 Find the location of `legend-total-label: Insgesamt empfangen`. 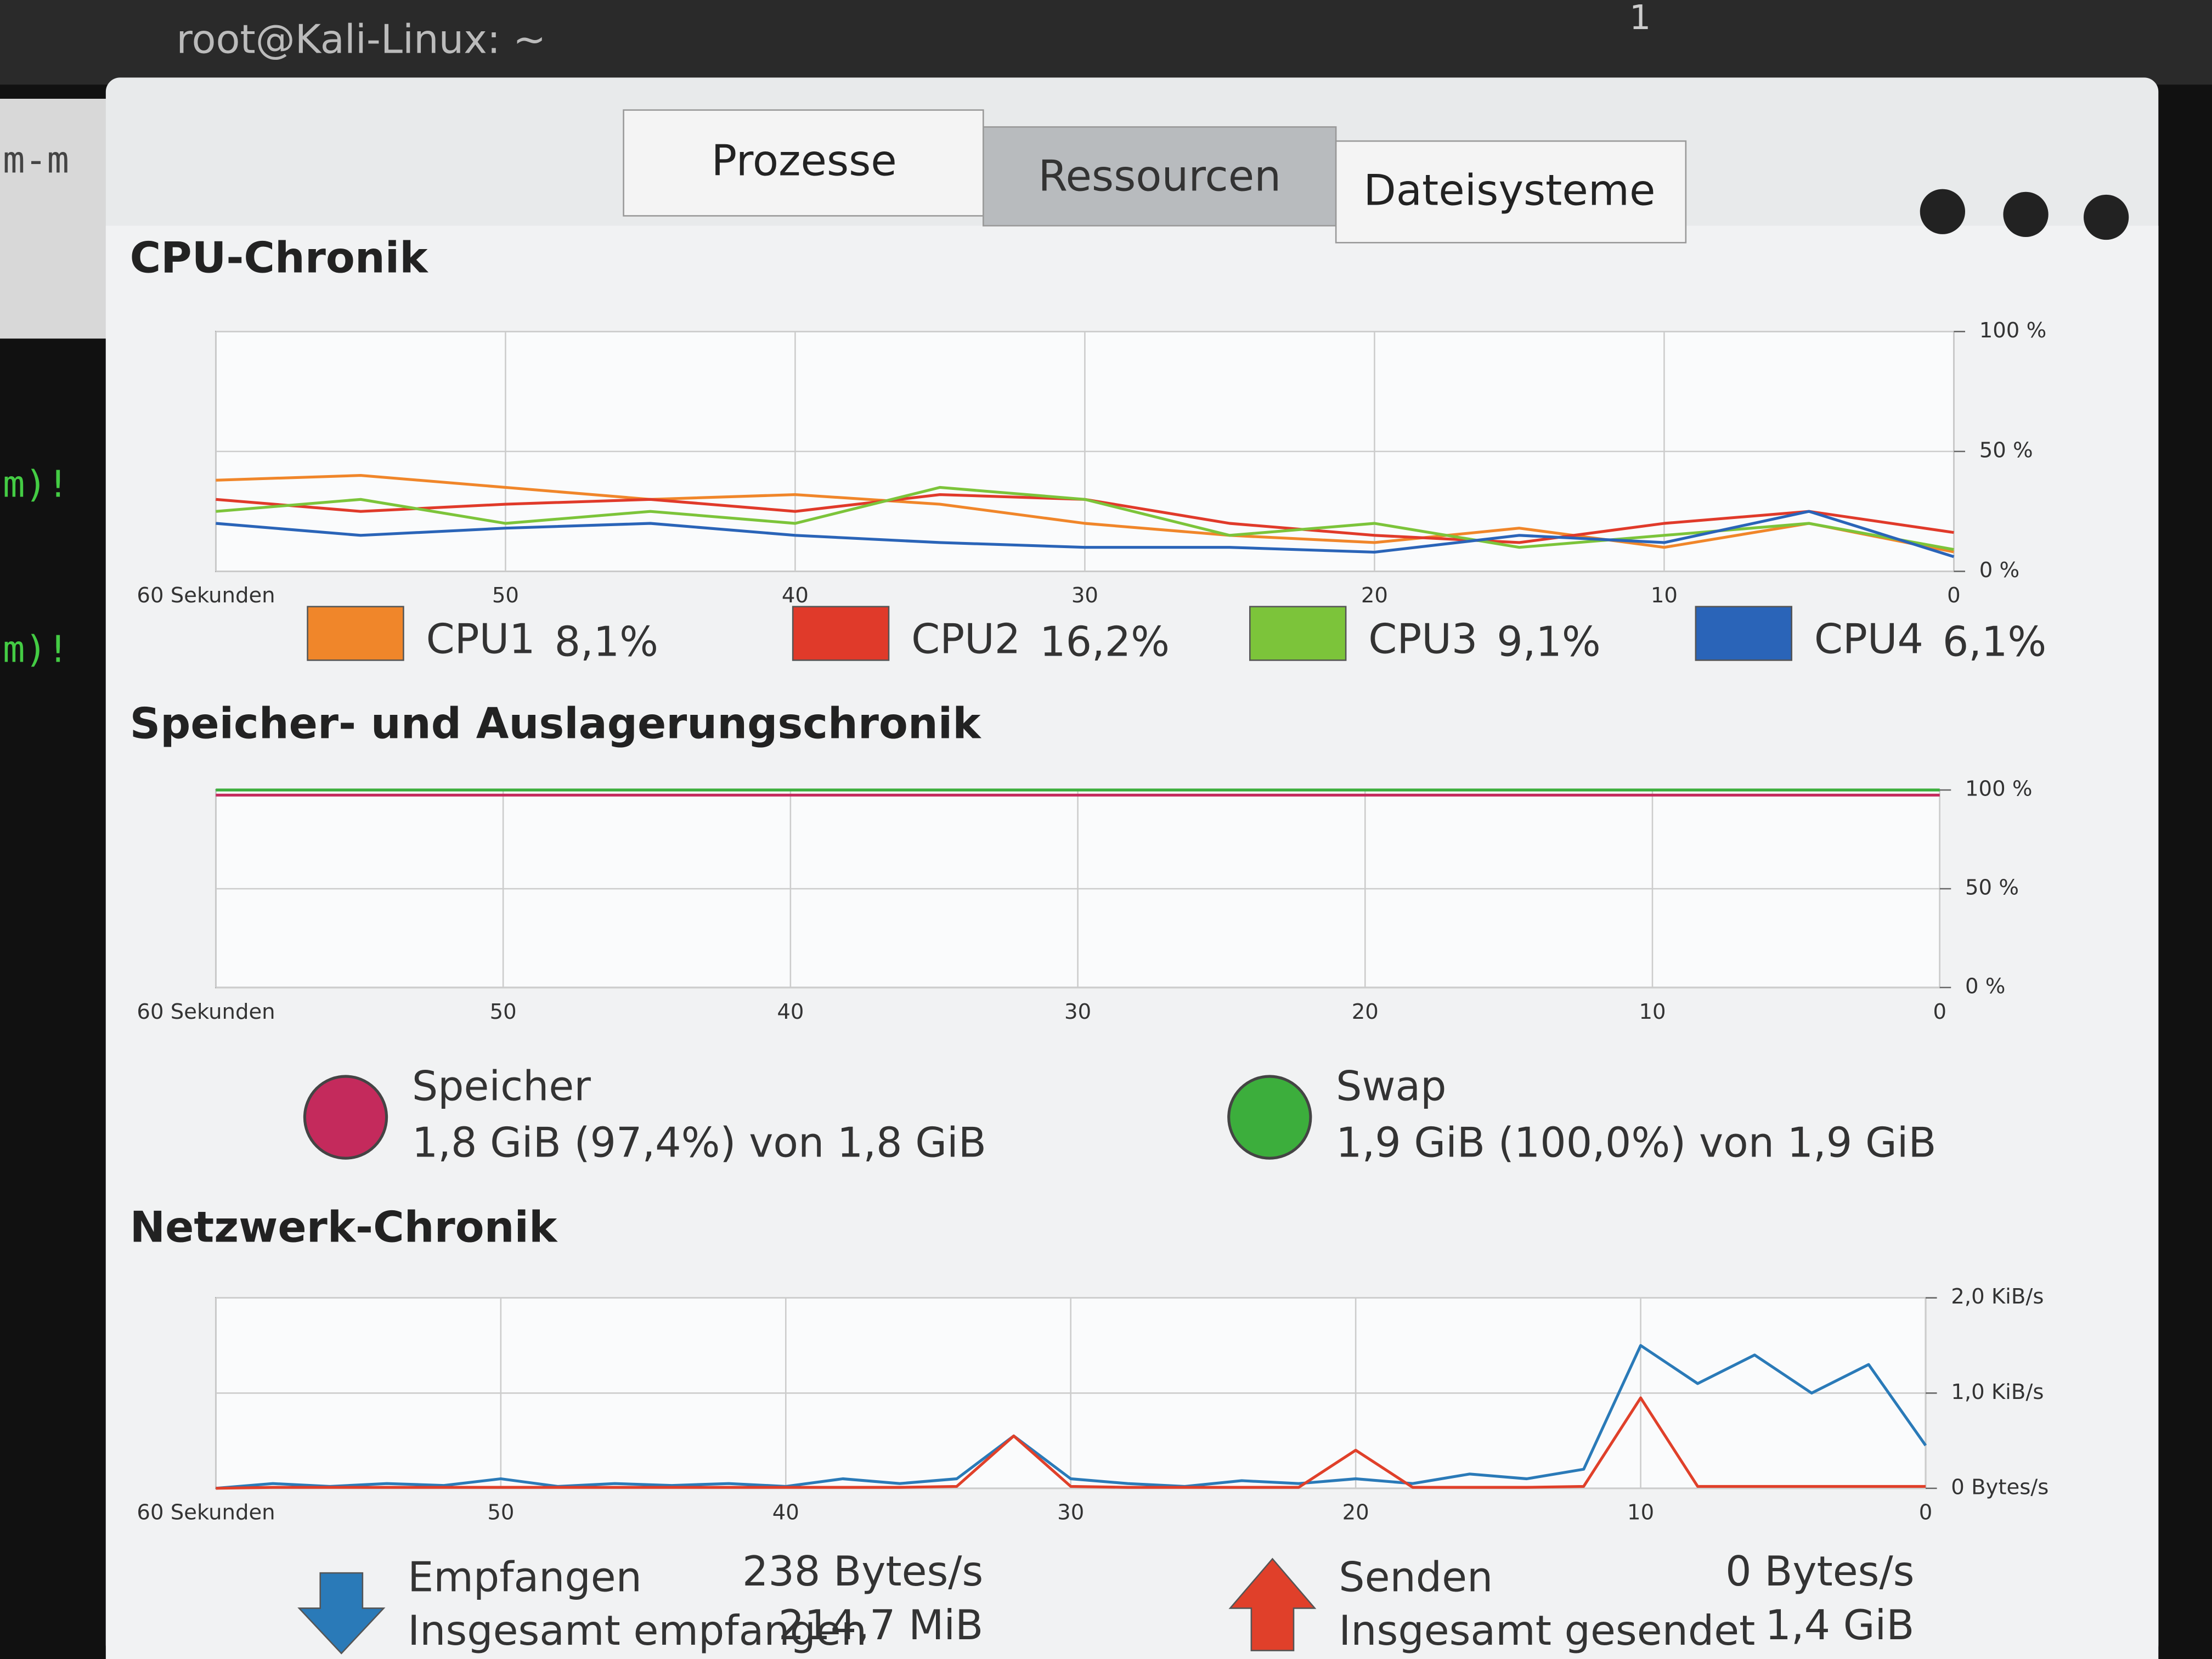

legend-total-label: Insgesamt empfangen is located at coordinates (637, 1631).